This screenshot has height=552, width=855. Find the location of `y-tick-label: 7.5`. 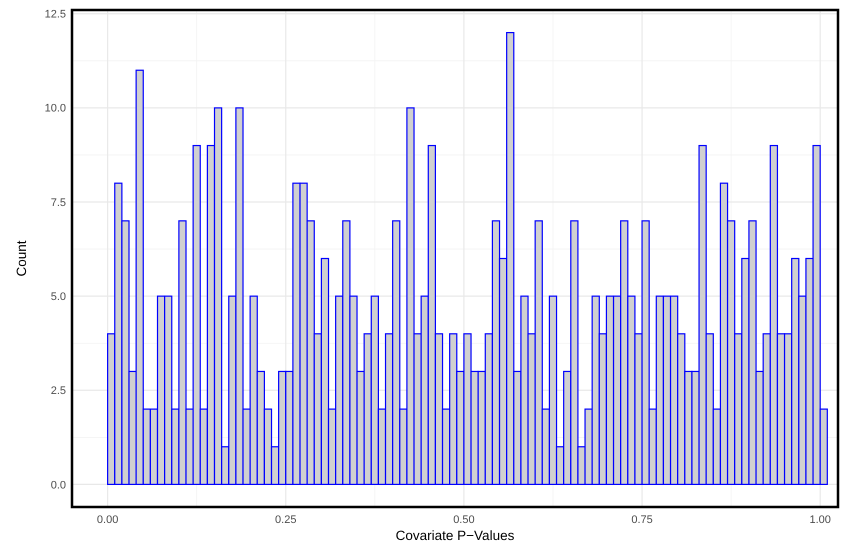

y-tick-label: 7.5 is located at coordinates (58, 202).